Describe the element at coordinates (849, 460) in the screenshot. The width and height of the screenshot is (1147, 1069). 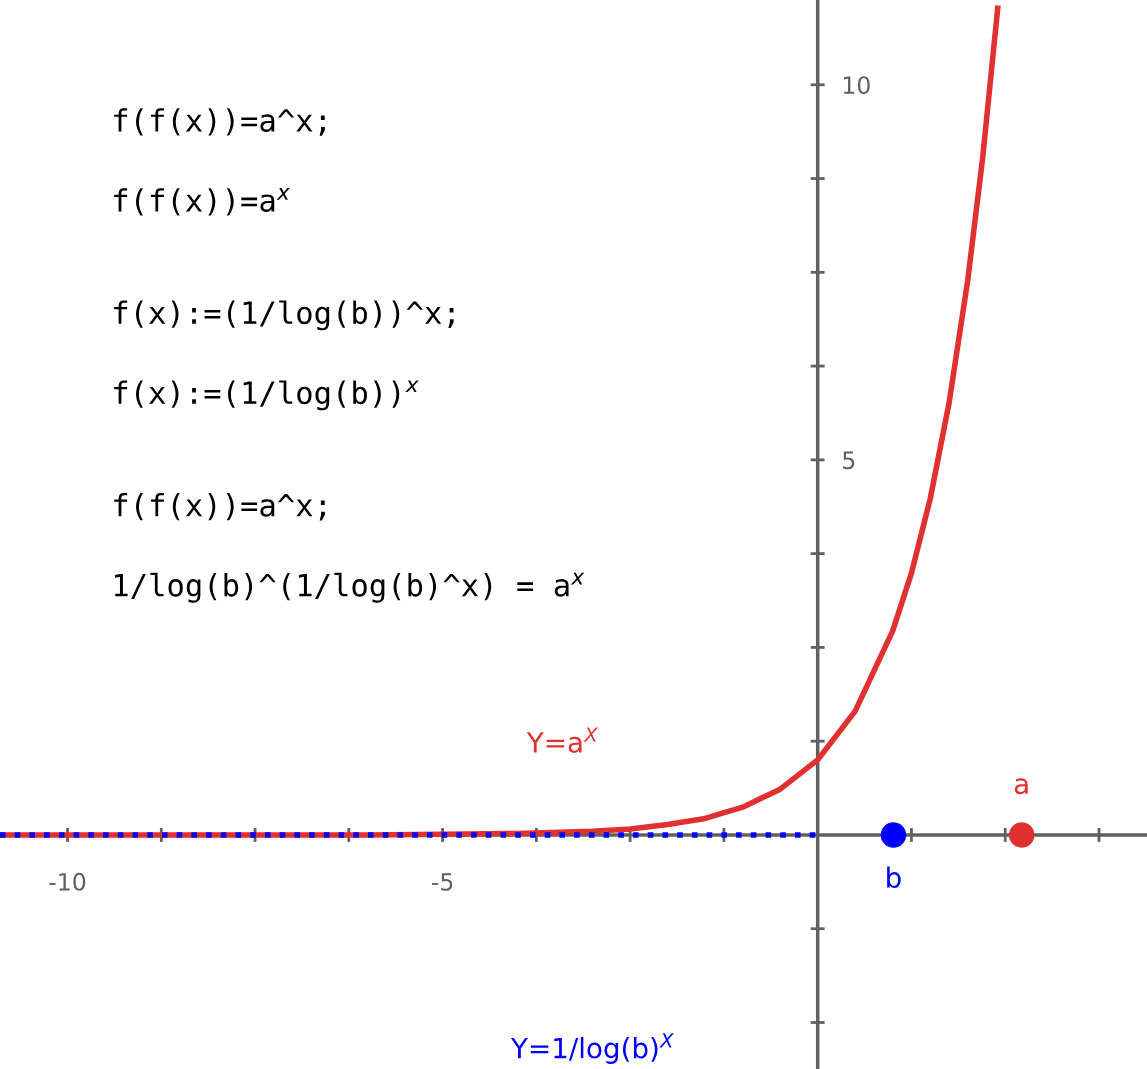
I see `y-tick-label: 5` at that location.